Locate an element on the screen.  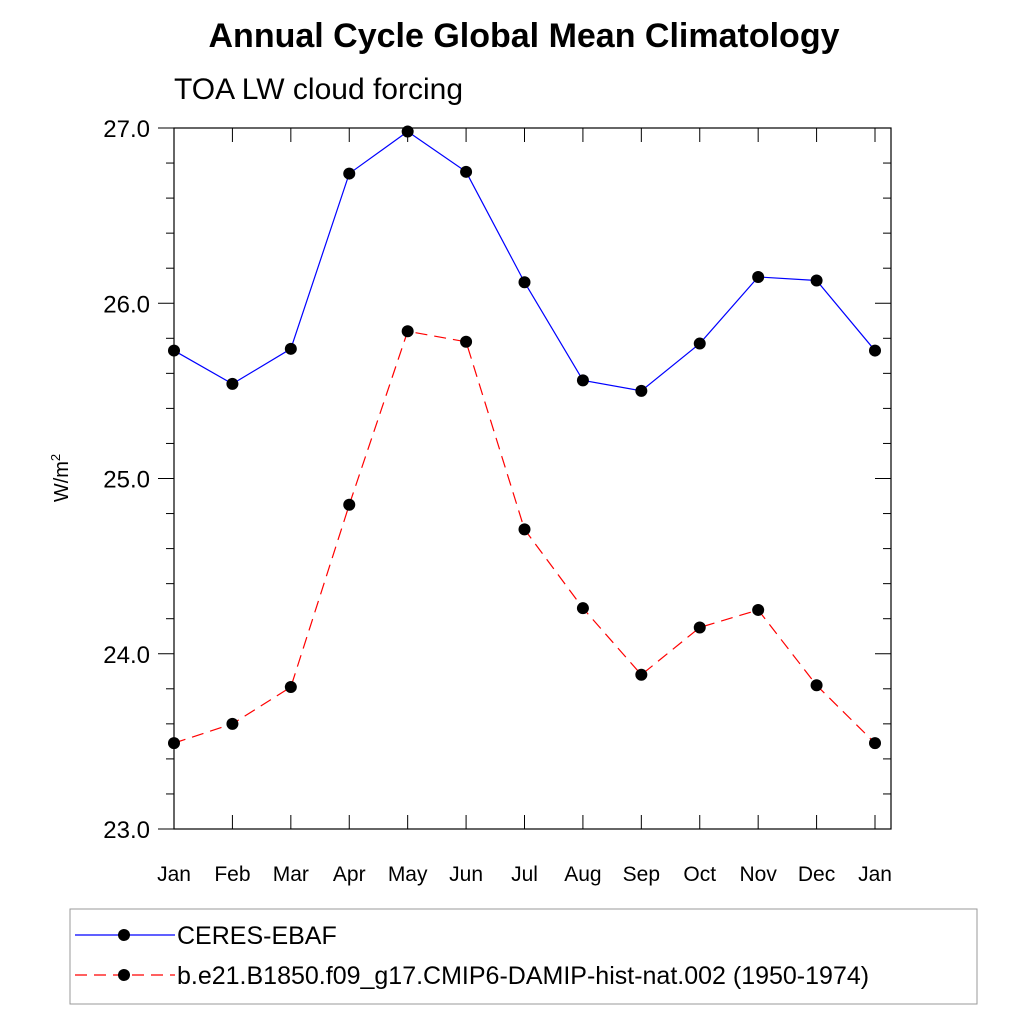
chart-subtitle: TOA LW cloud forcing is located at coordinates (318, 89).